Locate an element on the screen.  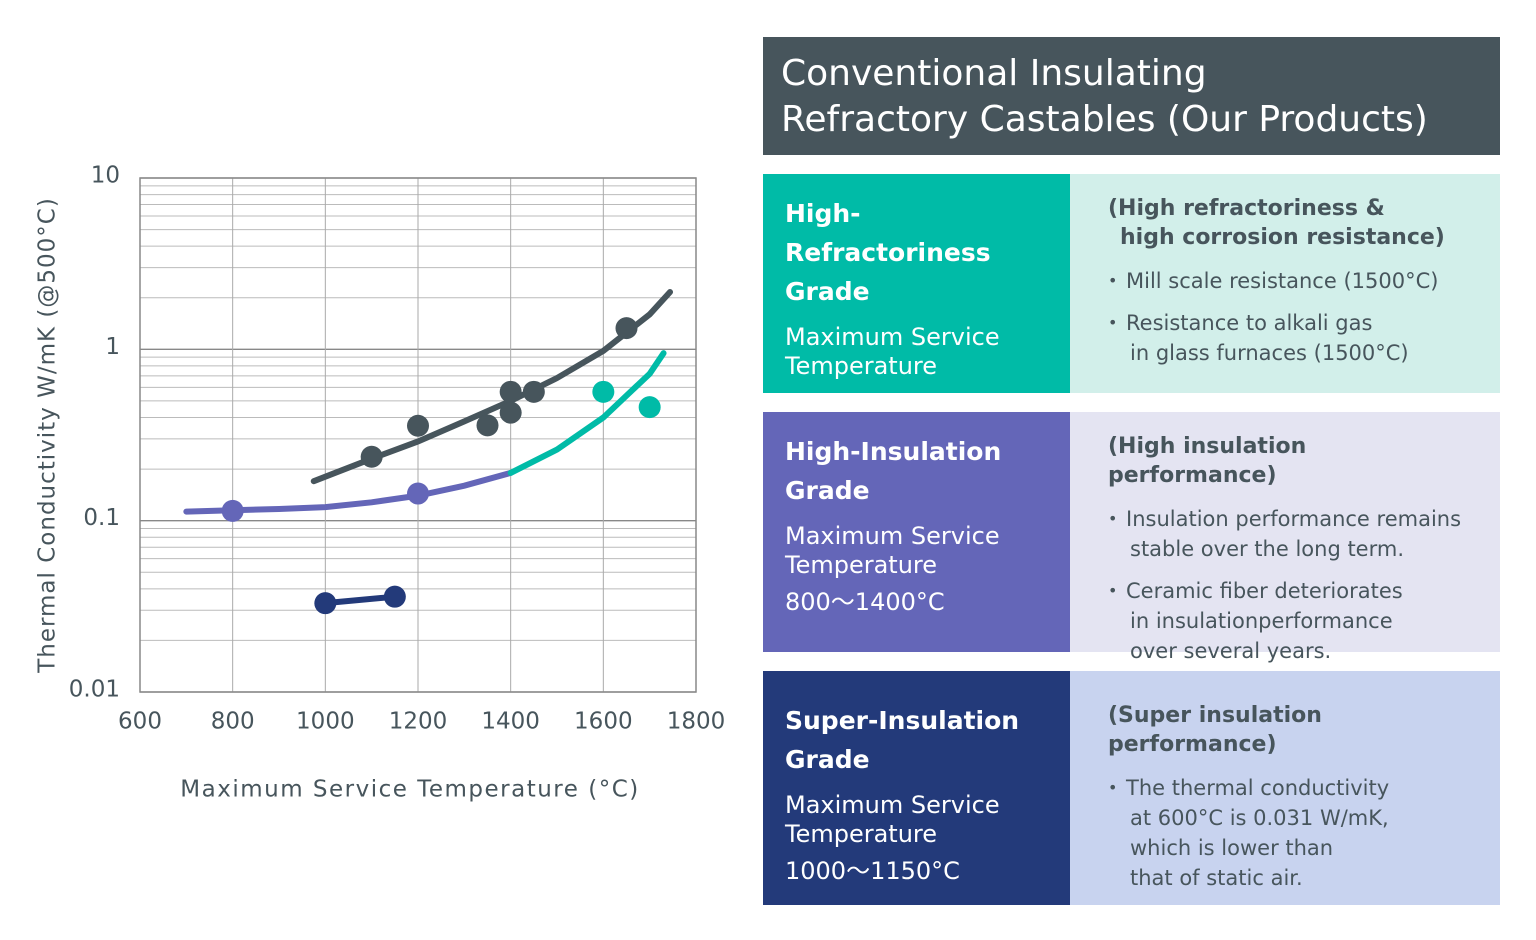
grade-name-line: High-Insulation is located at coordinates (893, 451).